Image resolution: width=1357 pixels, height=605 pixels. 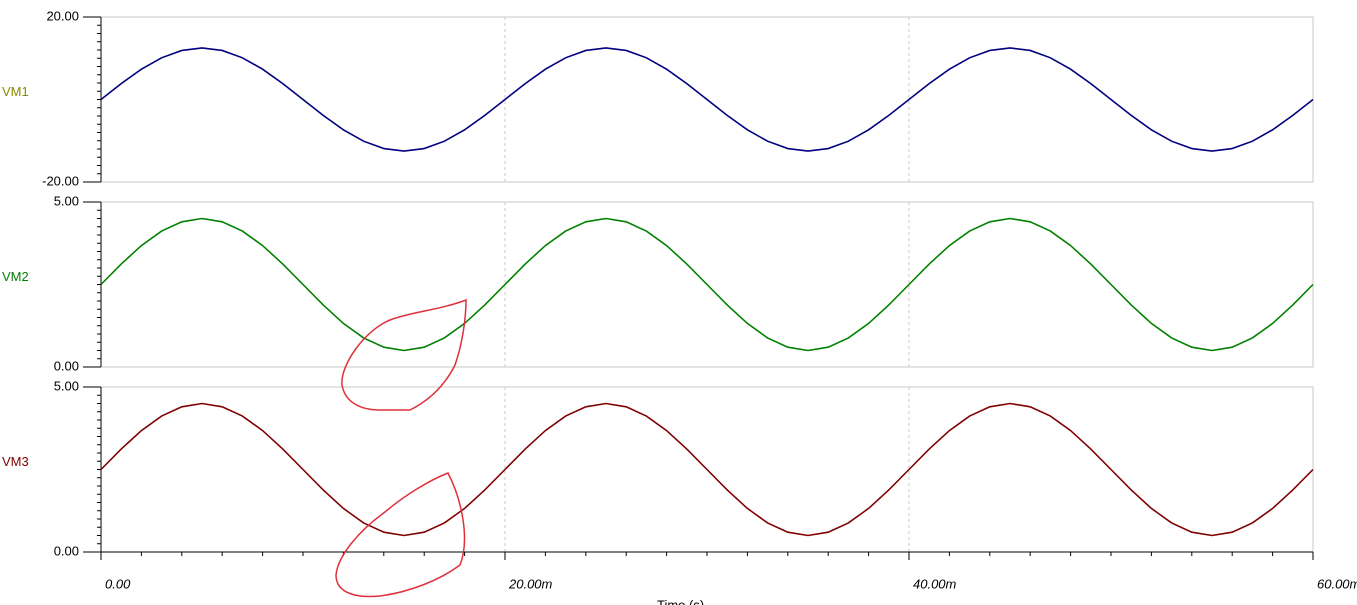 I want to click on x-tick-label: 20.00m, so click(x=530, y=583).